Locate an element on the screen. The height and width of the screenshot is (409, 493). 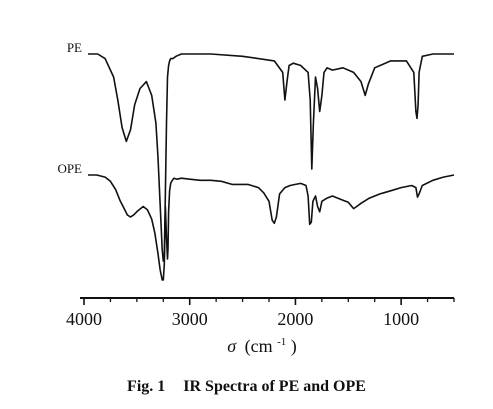
x-tick-label: 4000 is located at coordinates (84, 319).